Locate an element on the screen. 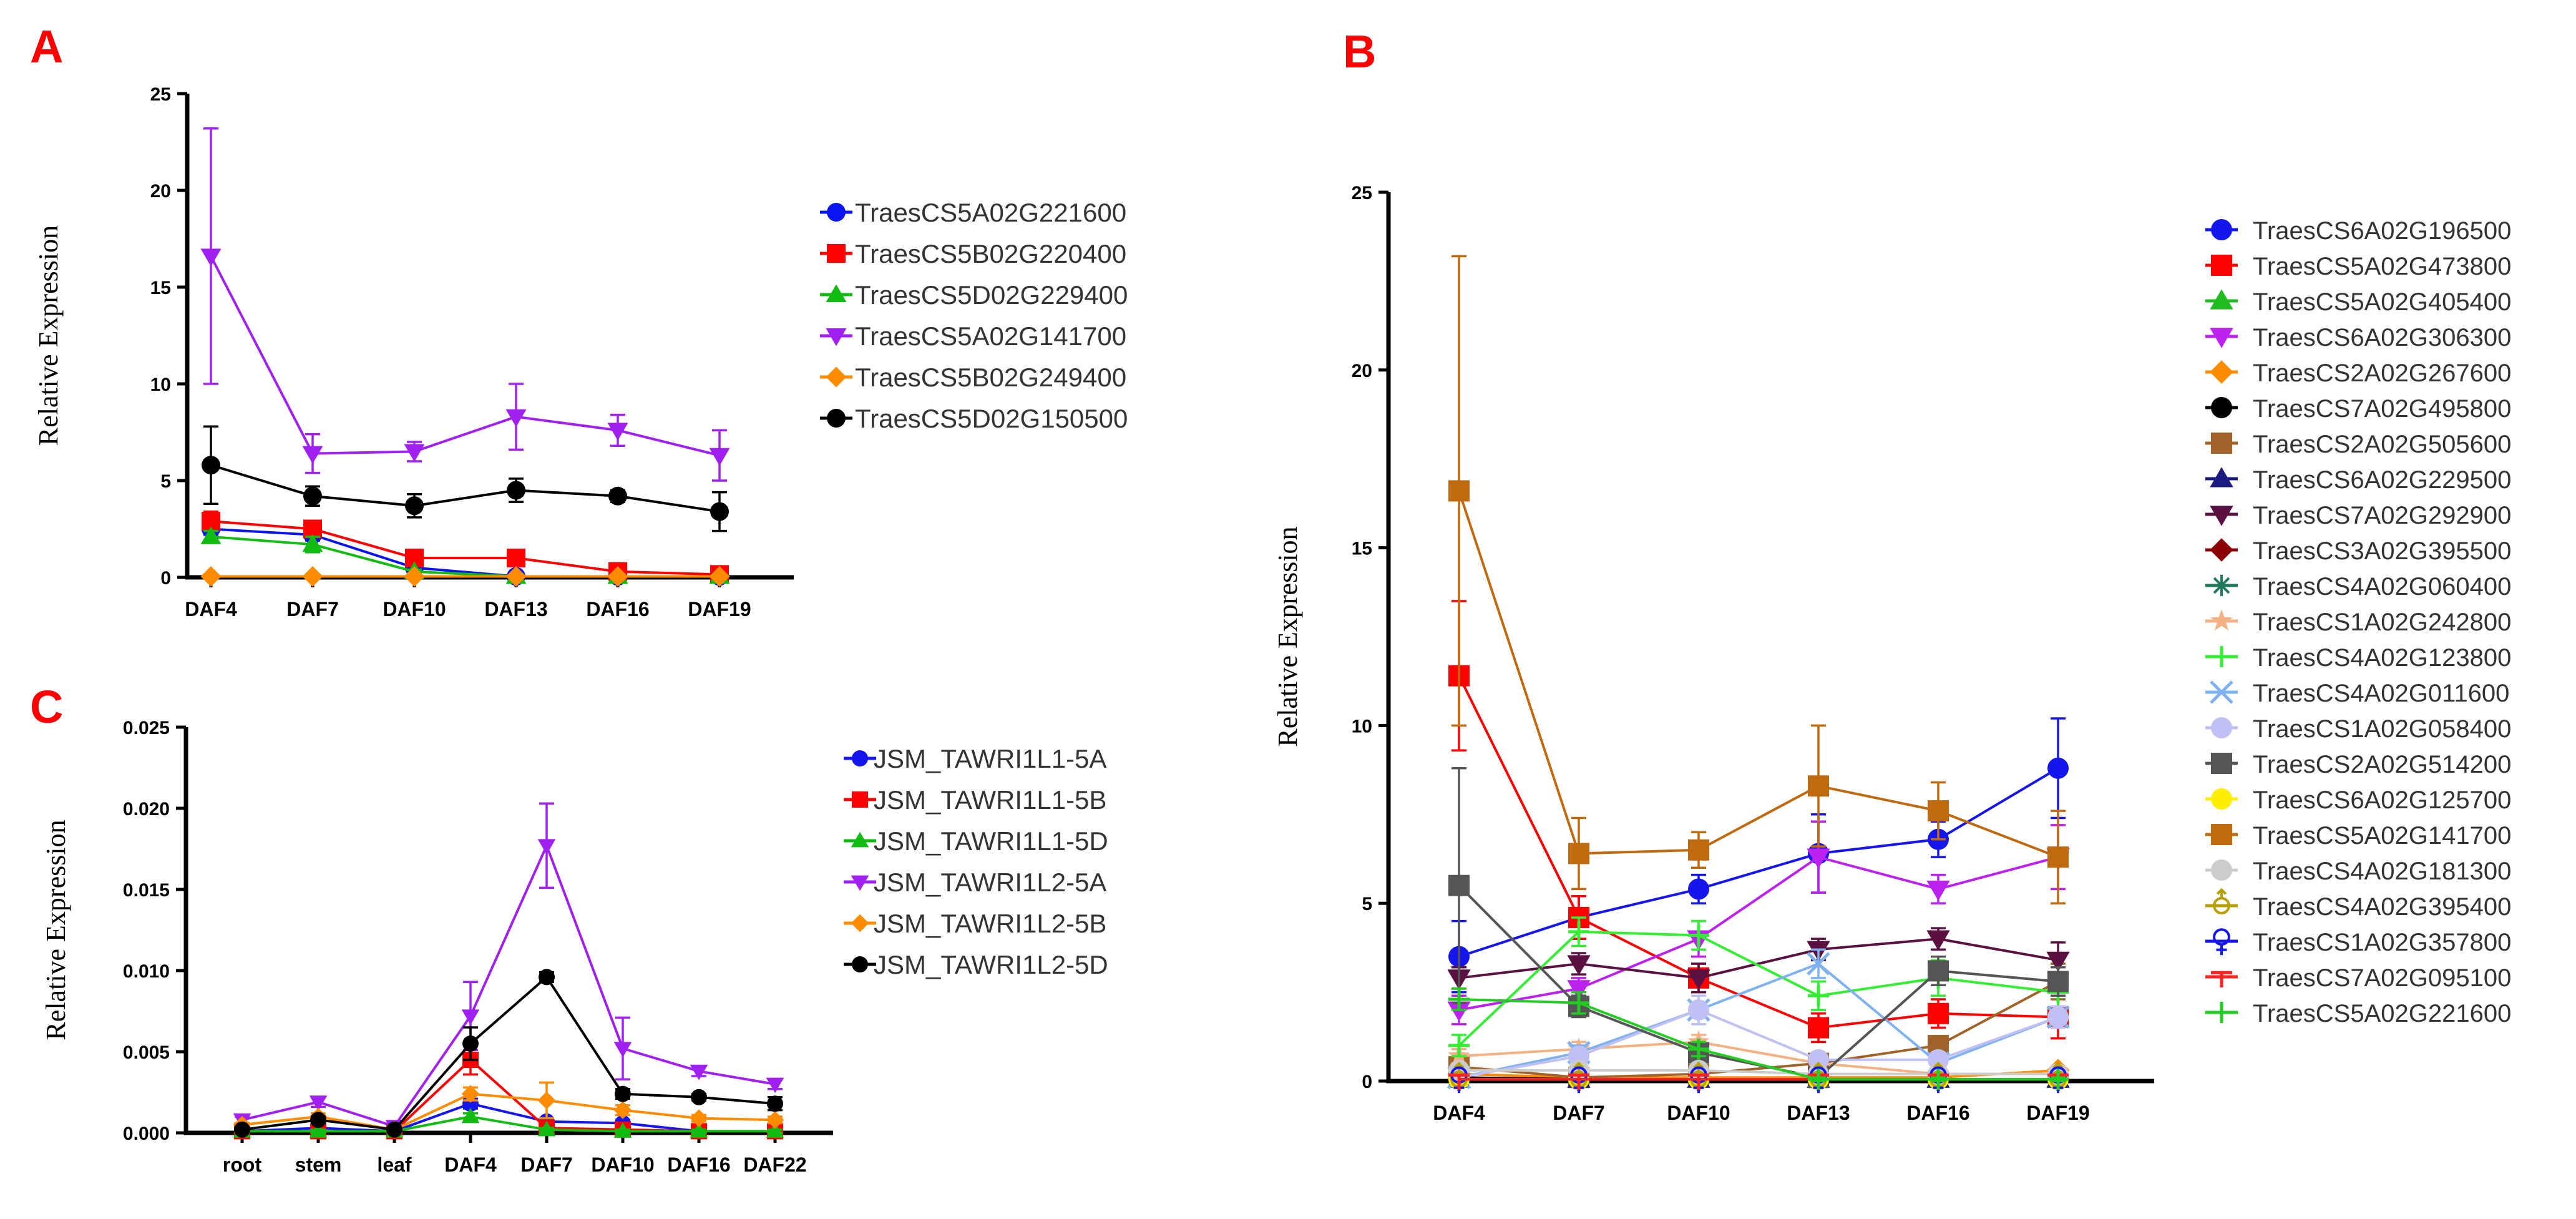 This screenshot has height=1219, width=2576. chart-b-legend-label: TraesCS6A02G229500 is located at coordinates (2382, 480).